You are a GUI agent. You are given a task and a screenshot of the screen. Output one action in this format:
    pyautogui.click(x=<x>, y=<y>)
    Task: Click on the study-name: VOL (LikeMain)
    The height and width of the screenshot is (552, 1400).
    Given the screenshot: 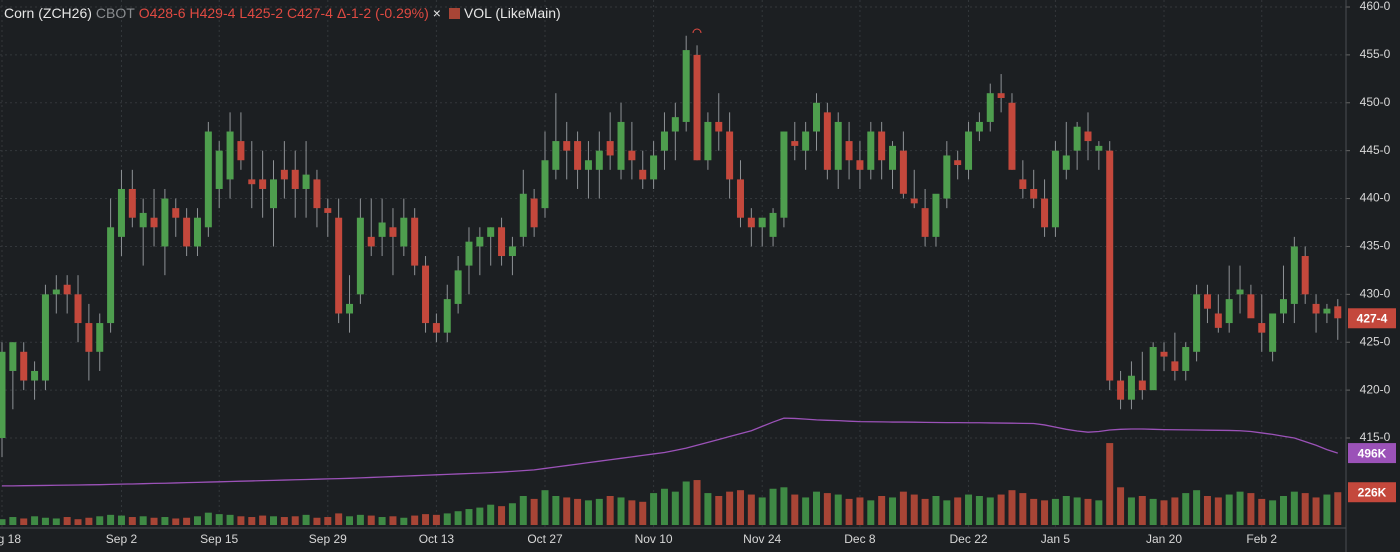 What is the action you would take?
    pyautogui.click(x=512, y=13)
    